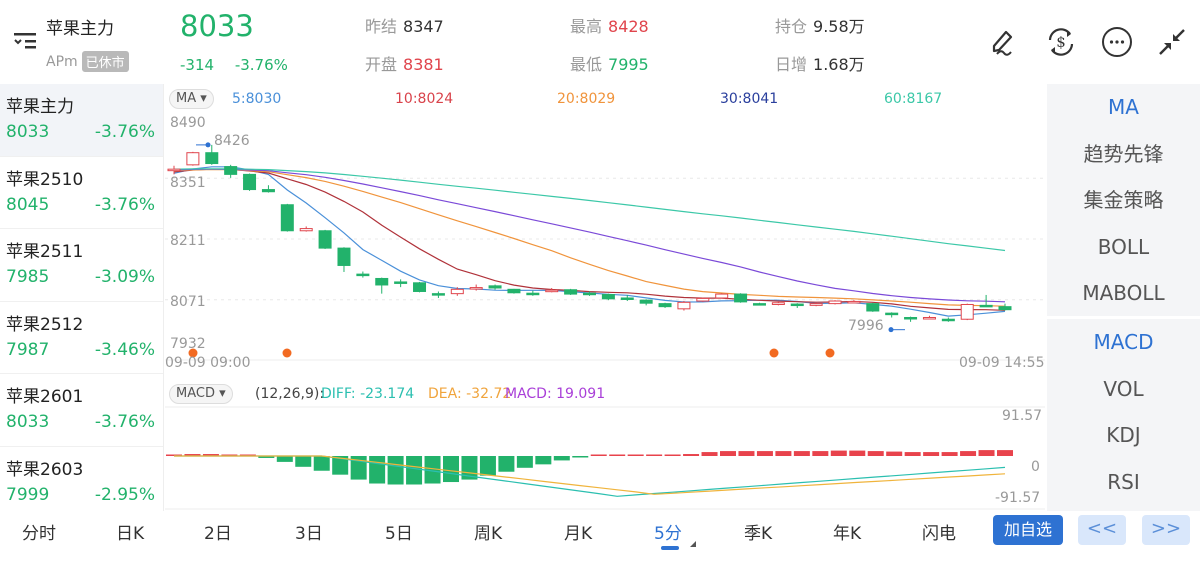 Image resolution: width=1200 pixels, height=567 pixels. I want to click on indicator-boll: BOLL, so click(1123, 246).